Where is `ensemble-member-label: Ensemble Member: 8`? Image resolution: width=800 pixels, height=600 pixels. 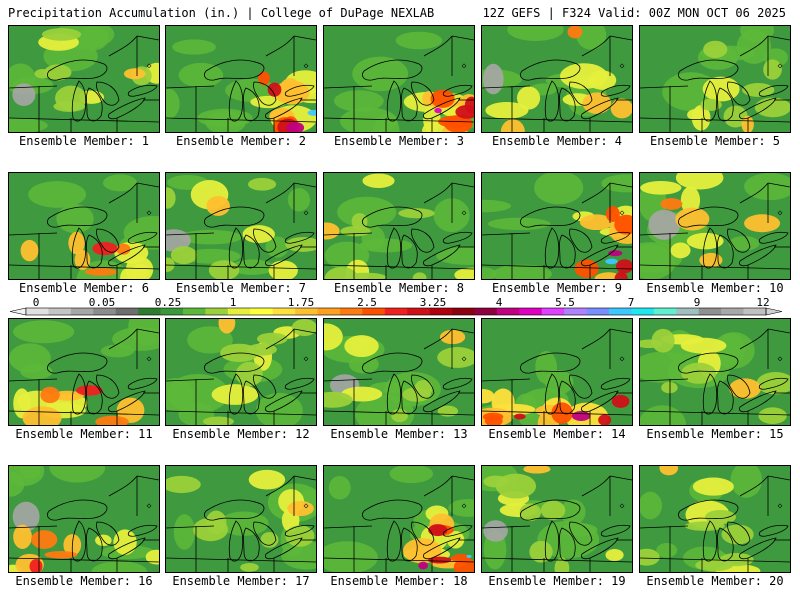 ensemble-member-label: Ensemble Member: 8 is located at coordinates (399, 288).